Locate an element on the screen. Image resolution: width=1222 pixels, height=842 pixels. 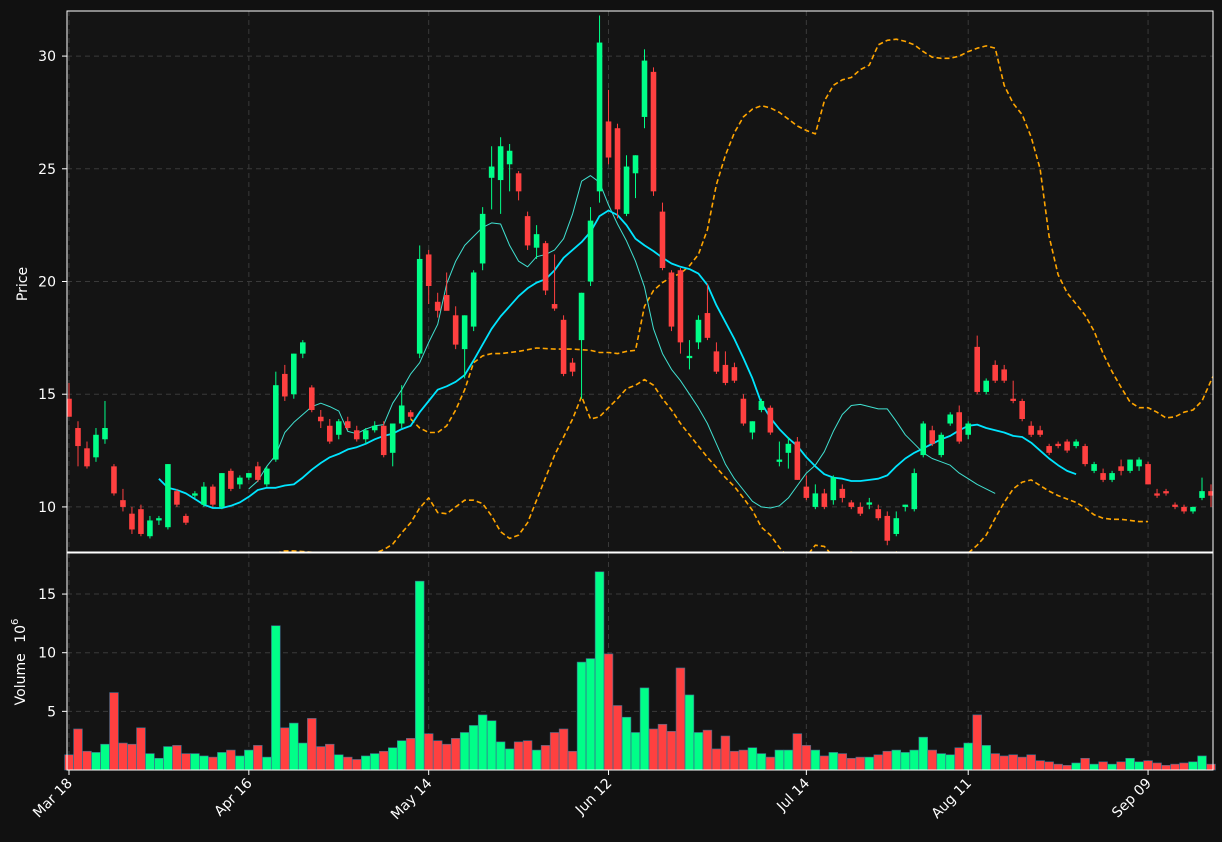
price-ytick-label: 15 is located at coordinates (47, 395).